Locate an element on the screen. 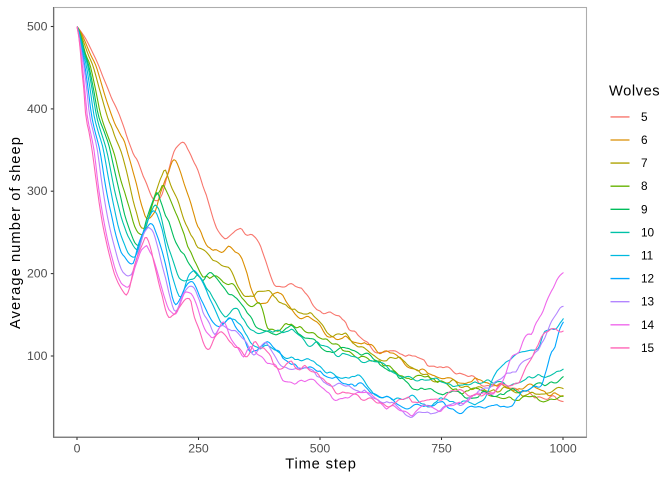 The image size is (672, 480). svg-text: Time step is located at coordinates (321, 465).